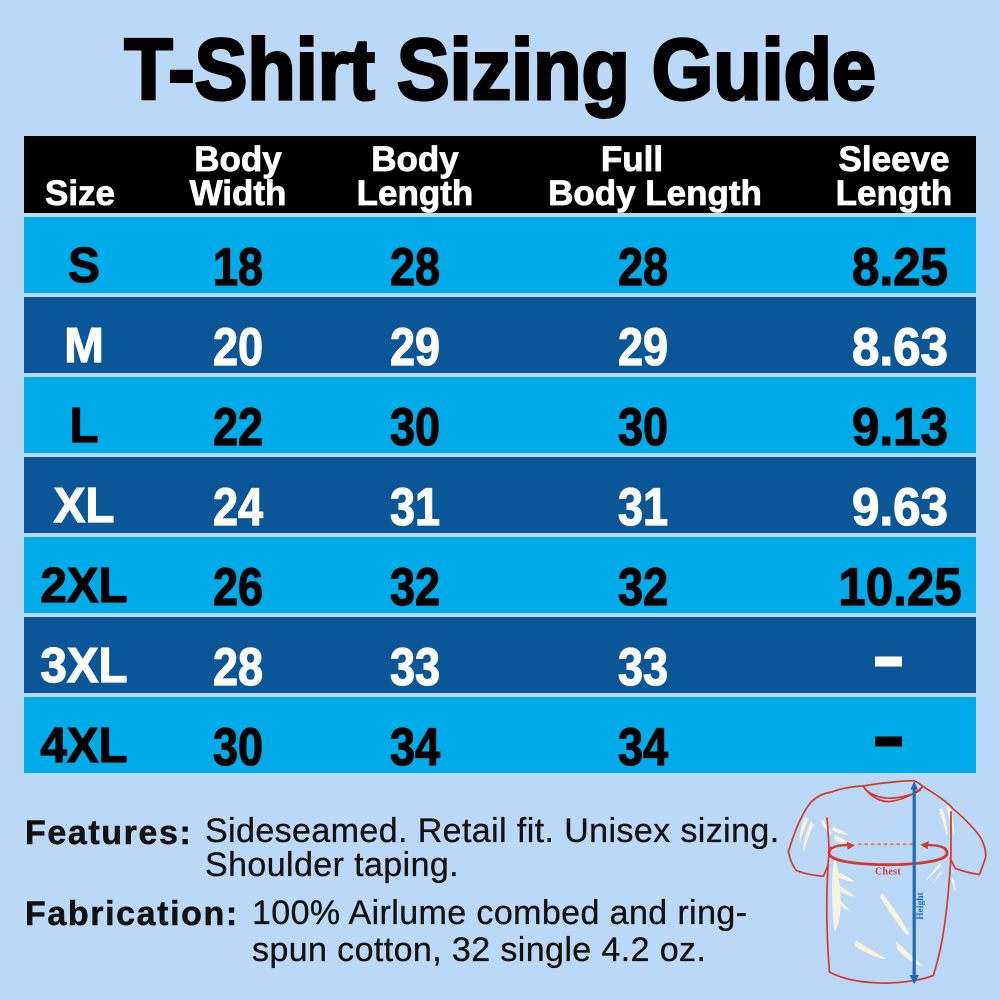  I want to click on svg-text: Chest, so click(888, 872).